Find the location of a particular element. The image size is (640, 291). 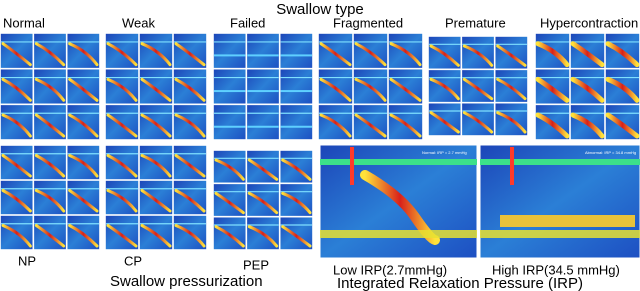

panel-label: PEP is located at coordinates (256, 264).